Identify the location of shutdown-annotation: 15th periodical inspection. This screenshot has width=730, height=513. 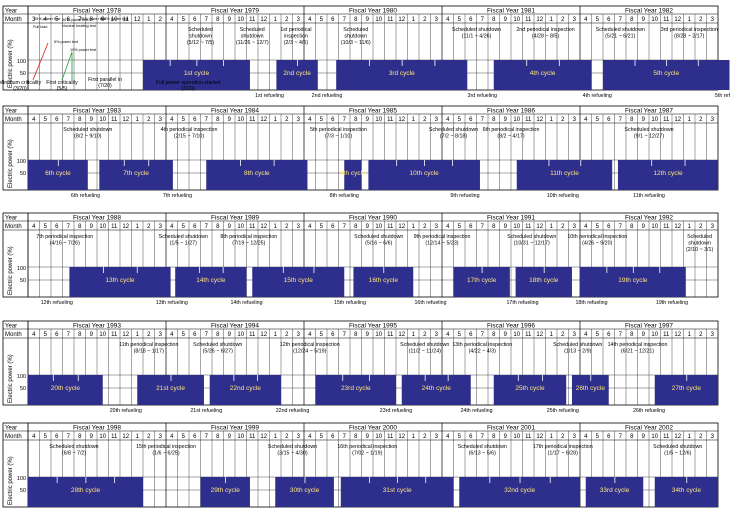
(166, 447).